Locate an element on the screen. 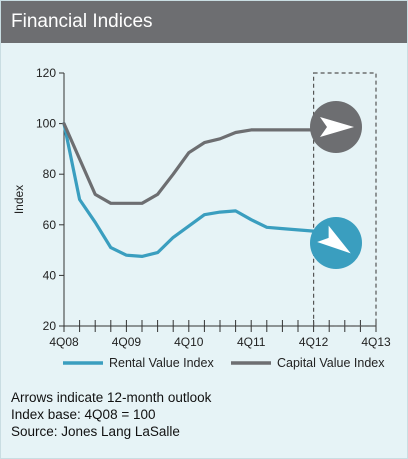  note-index-base: Index base: 4Q08 = 100 is located at coordinates (83, 414).